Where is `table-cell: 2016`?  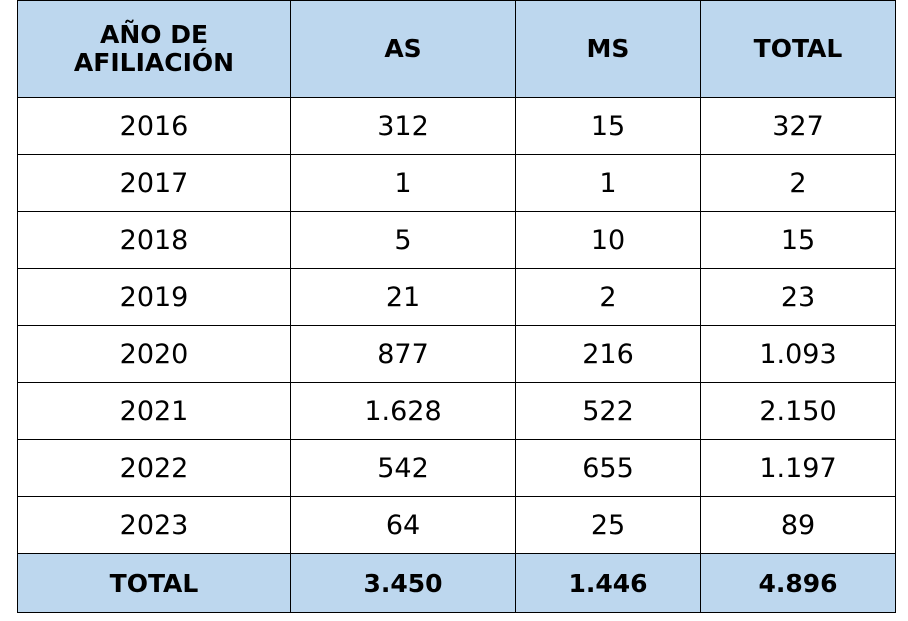 table-cell: 2016 is located at coordinates (154, 126).